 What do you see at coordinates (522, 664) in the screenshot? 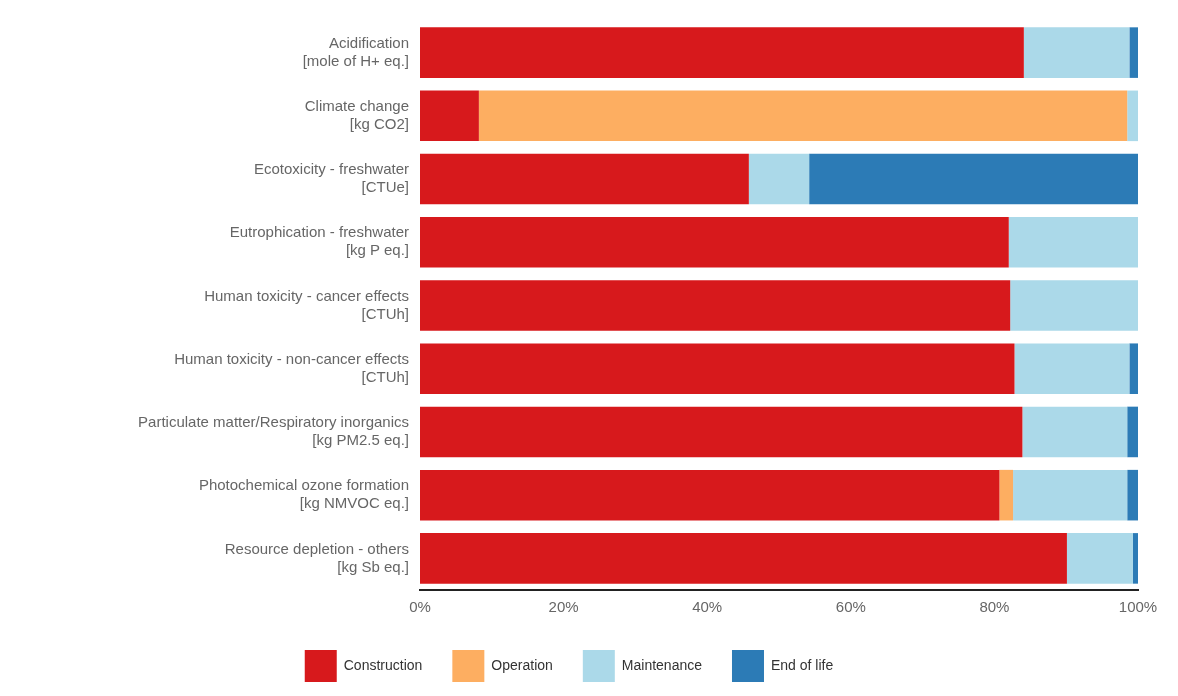
I see `legend-label: Operation` at bounding box center [522, 664].